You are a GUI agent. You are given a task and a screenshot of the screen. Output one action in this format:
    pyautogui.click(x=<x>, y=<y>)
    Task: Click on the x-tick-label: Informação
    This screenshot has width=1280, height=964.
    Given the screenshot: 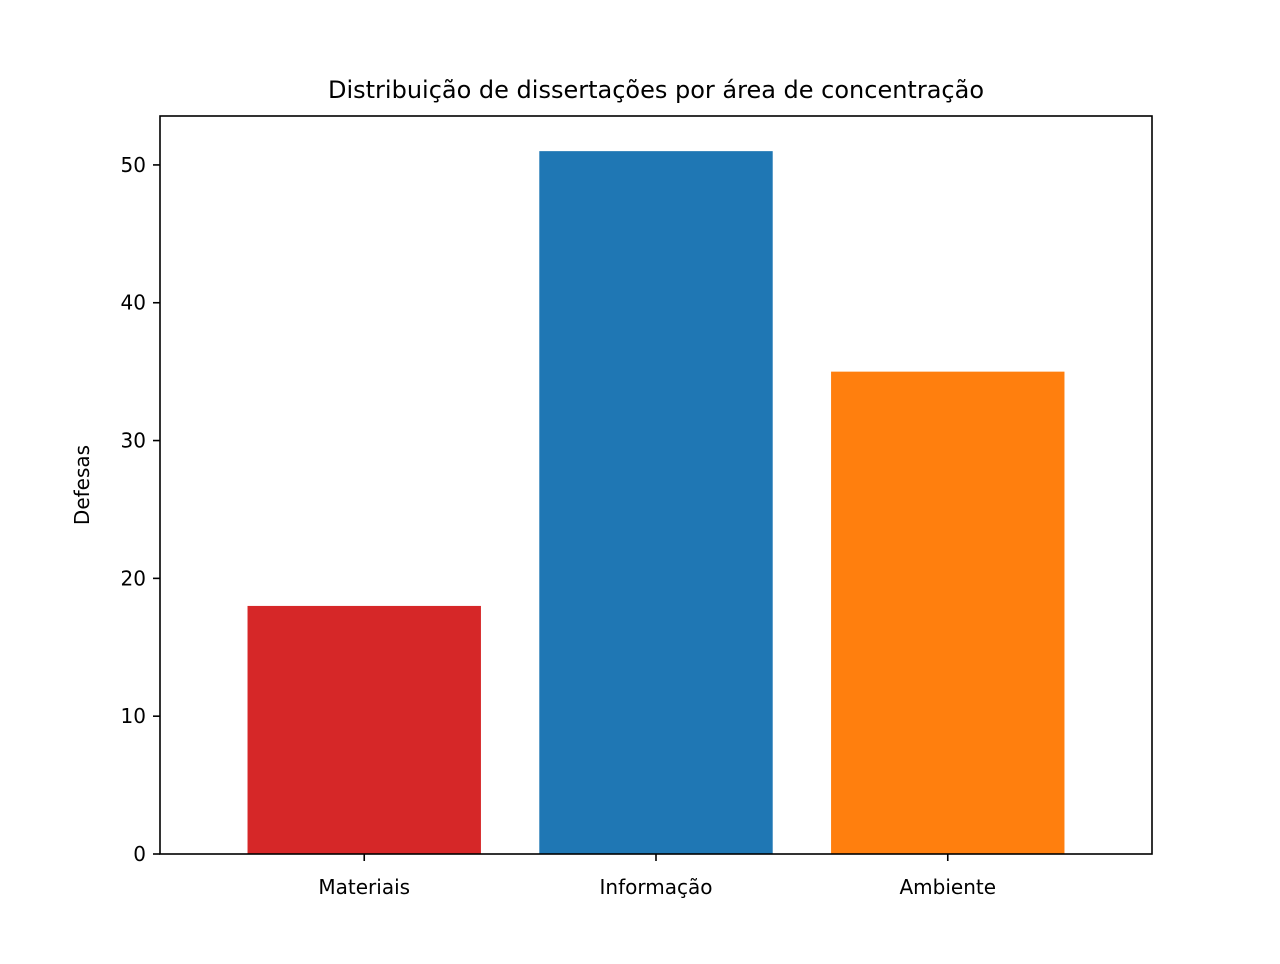 What is the action you would take?
    pyautogui.click(x=656, y=887)
    